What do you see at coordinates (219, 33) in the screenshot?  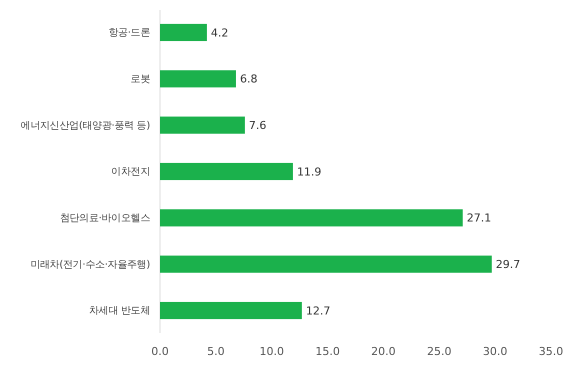 I see `data-label: 4.2` at bounding box center [219, 33].